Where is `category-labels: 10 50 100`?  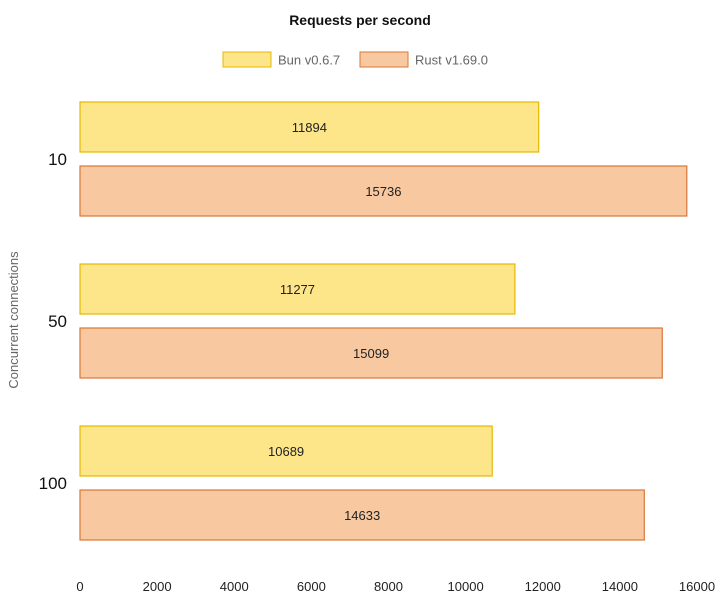
category-labels: 10 50 100 is located at coordinates (53, 321).